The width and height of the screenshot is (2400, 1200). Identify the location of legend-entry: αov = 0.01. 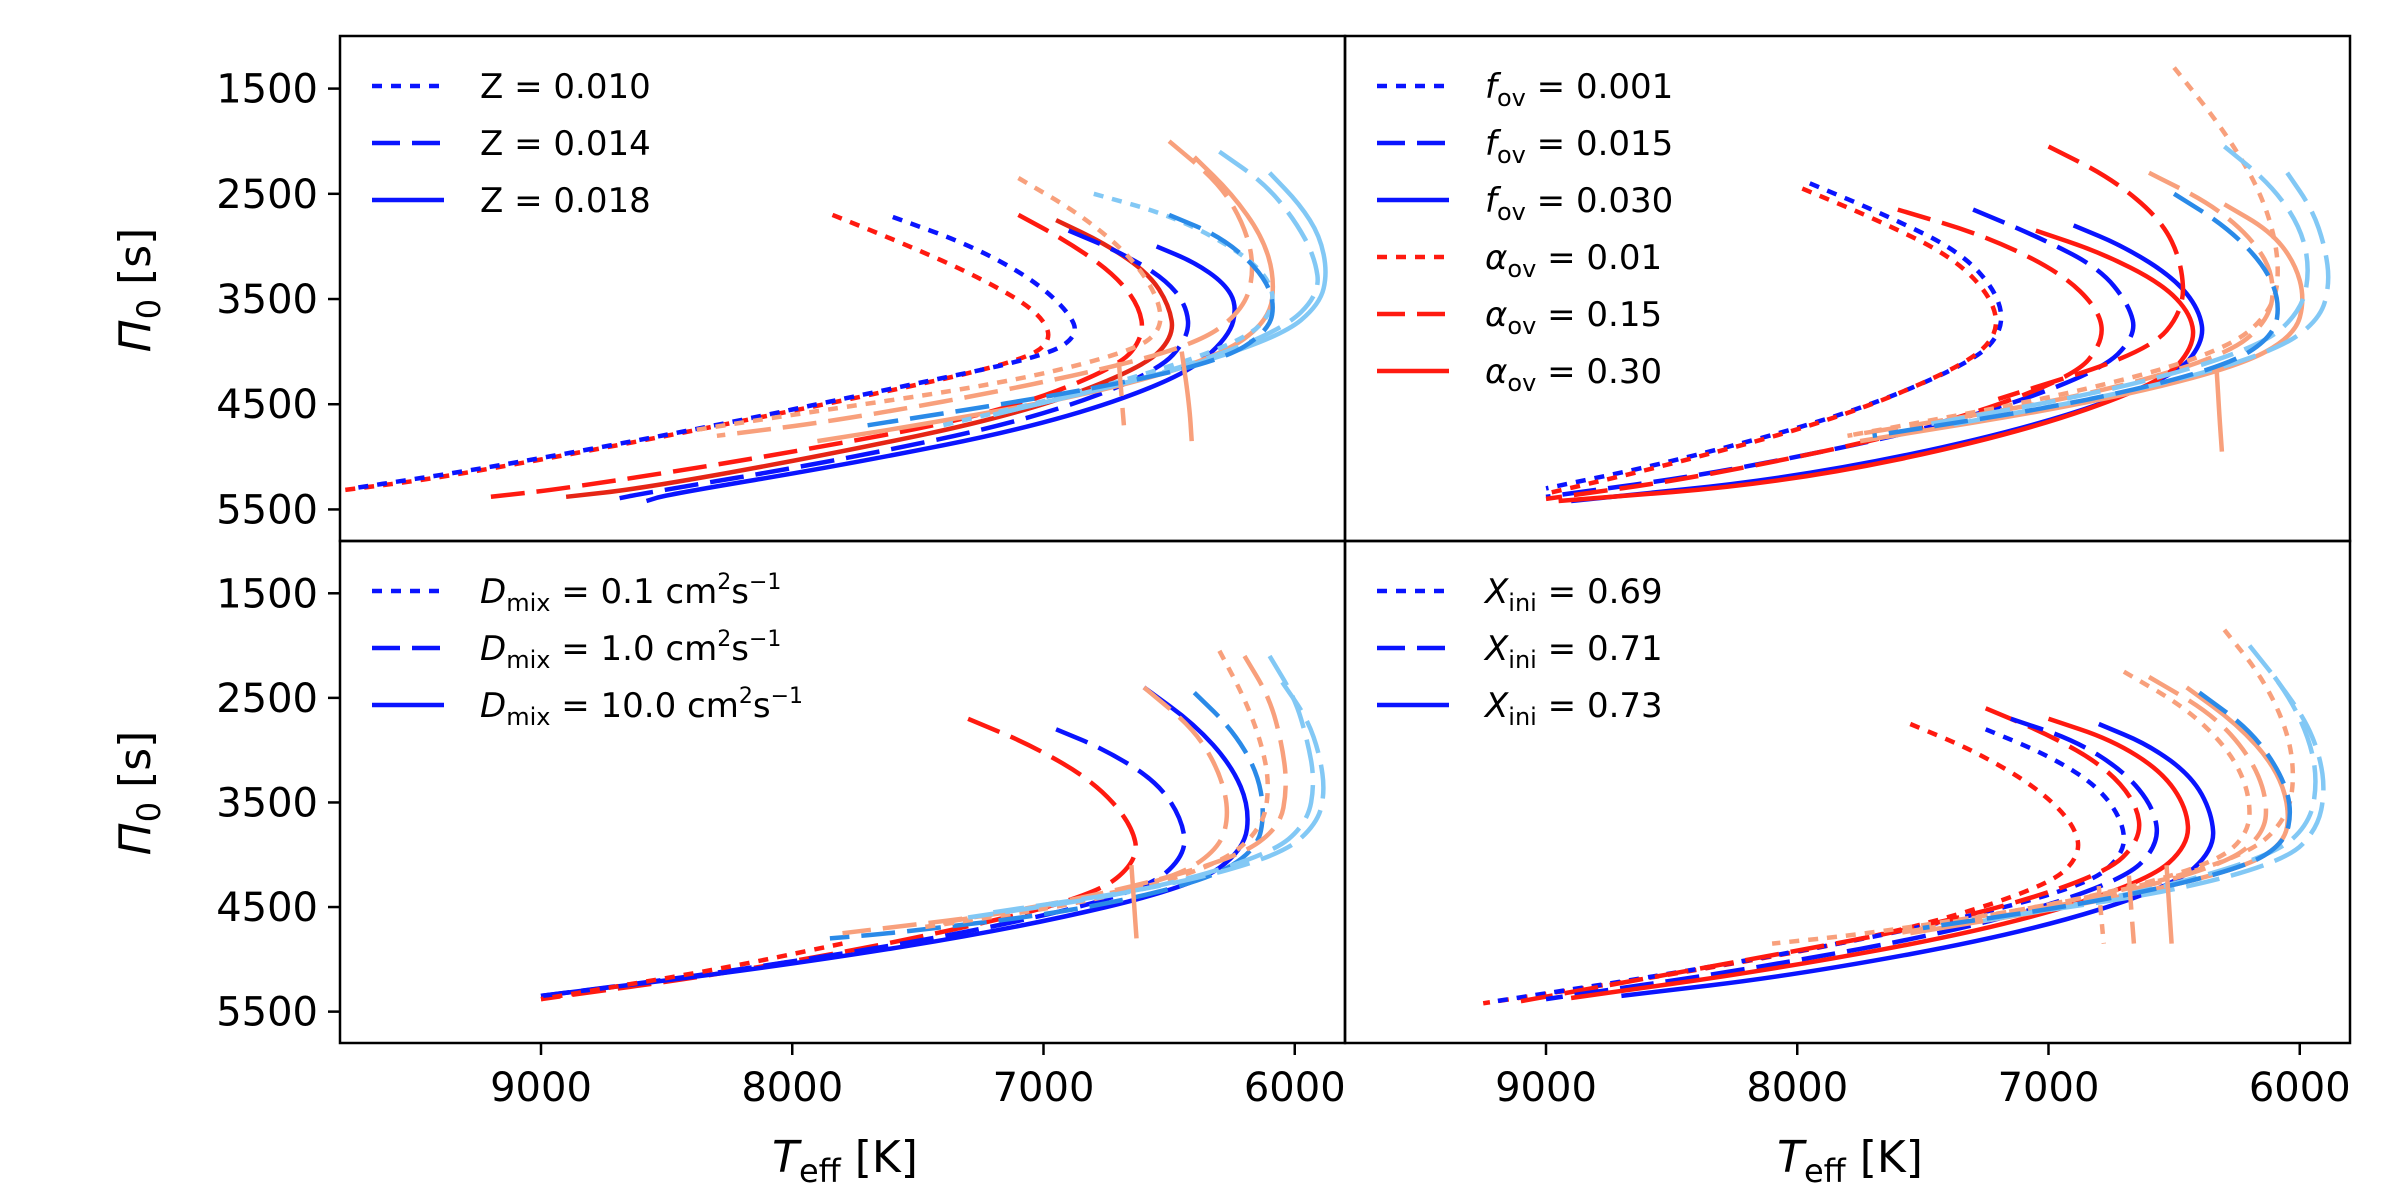
(1573, 260).